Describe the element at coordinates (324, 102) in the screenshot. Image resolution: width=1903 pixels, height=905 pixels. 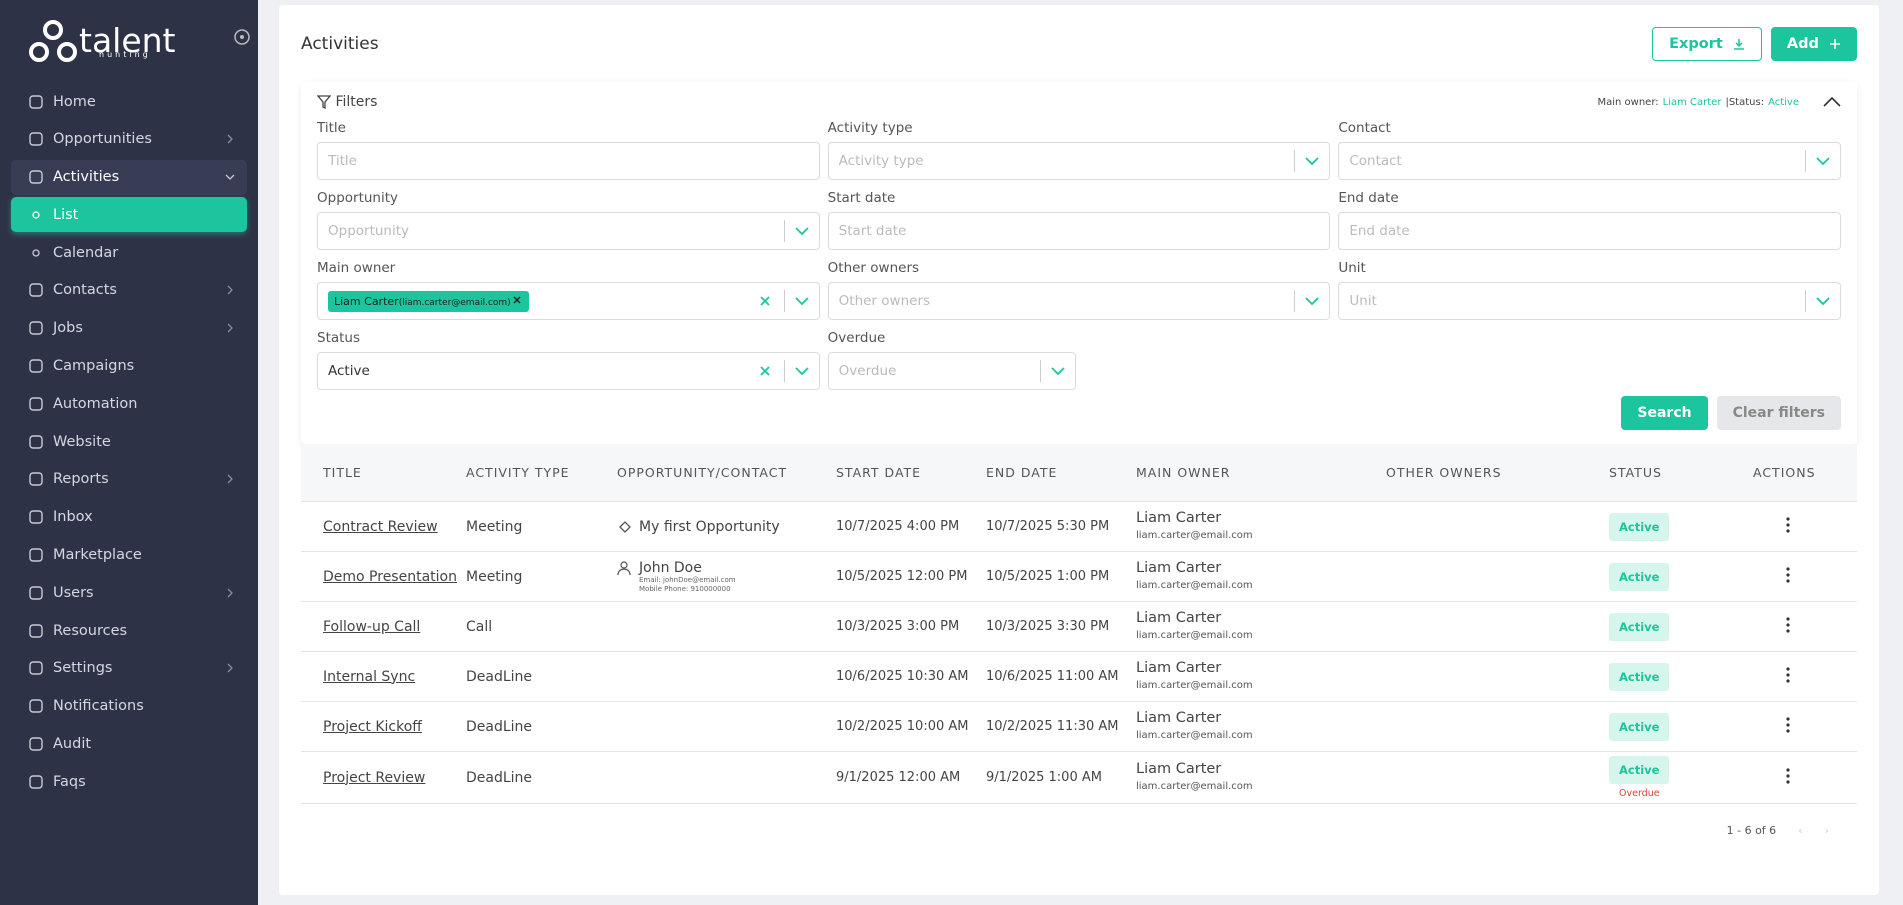
I see `filter-icon` at that location.